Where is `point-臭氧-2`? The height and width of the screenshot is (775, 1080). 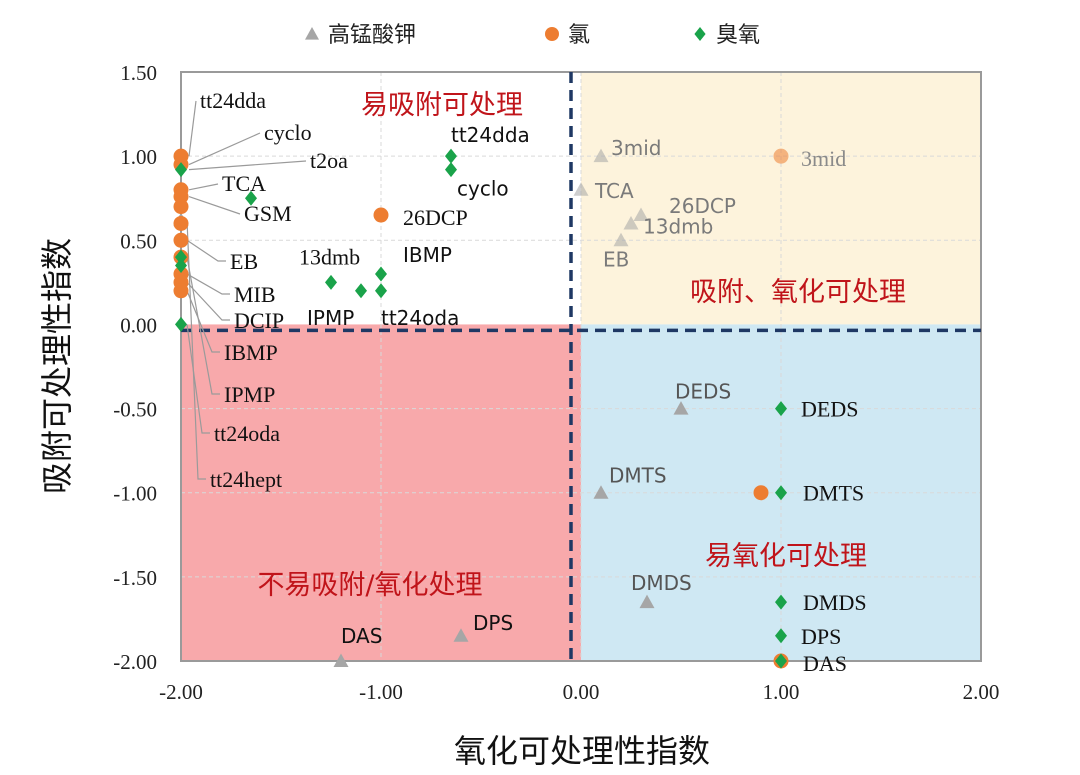 point-臭氧-2 is located at coordinates (181, 266).